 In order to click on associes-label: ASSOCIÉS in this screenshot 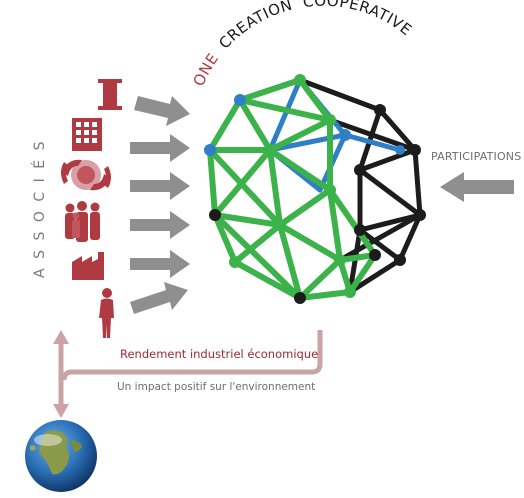, I will do `click(34, 208)`.